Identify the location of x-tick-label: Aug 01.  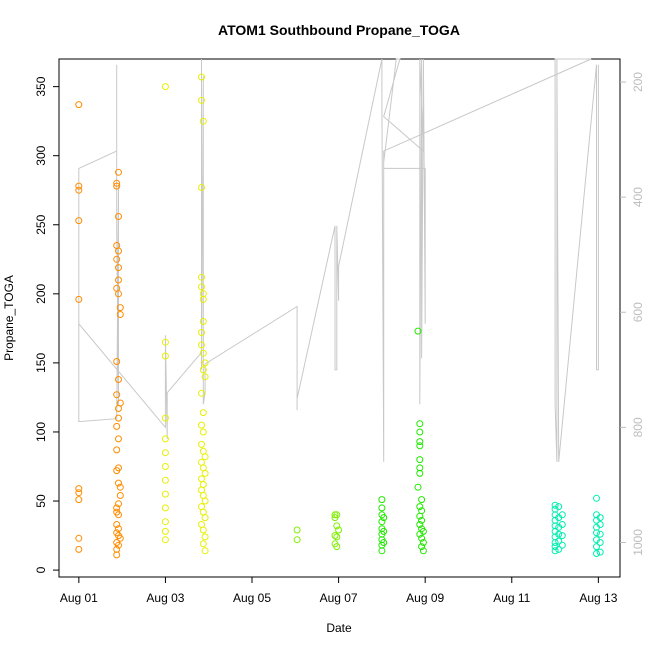
(79, 598).